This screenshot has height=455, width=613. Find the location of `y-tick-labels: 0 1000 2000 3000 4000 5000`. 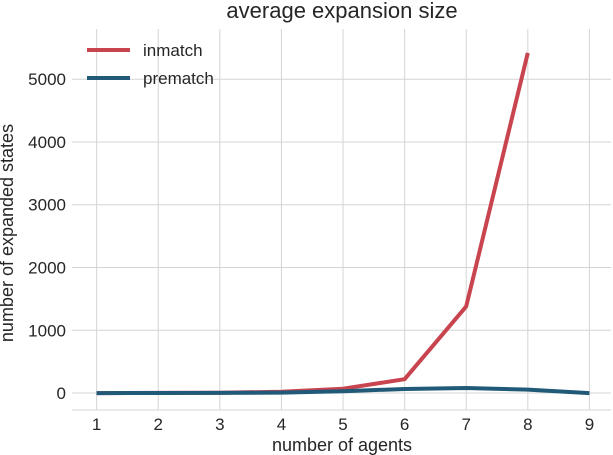

y-tick-labels: 0 1000 2000 3000 4000 5000 is located at coordinates (47, 236).